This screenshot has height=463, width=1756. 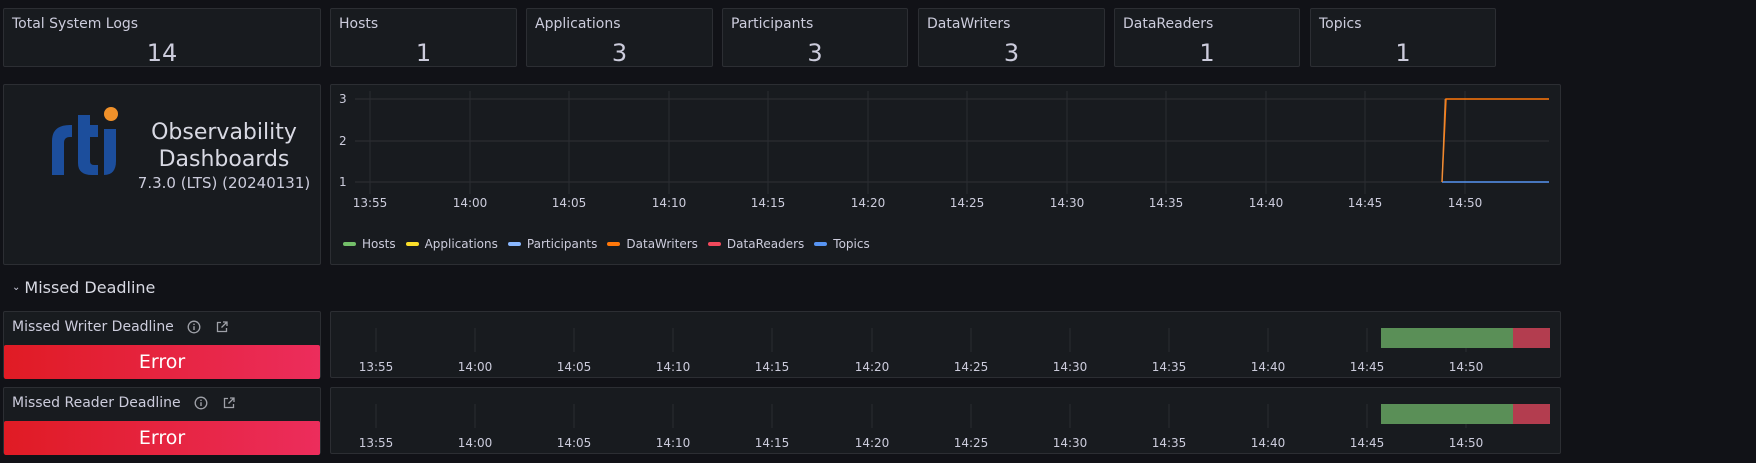 What do you see at coordinates (772, 24) in the screenshot?
I see `stat-title: Participants` at bounding box center [772, 24].